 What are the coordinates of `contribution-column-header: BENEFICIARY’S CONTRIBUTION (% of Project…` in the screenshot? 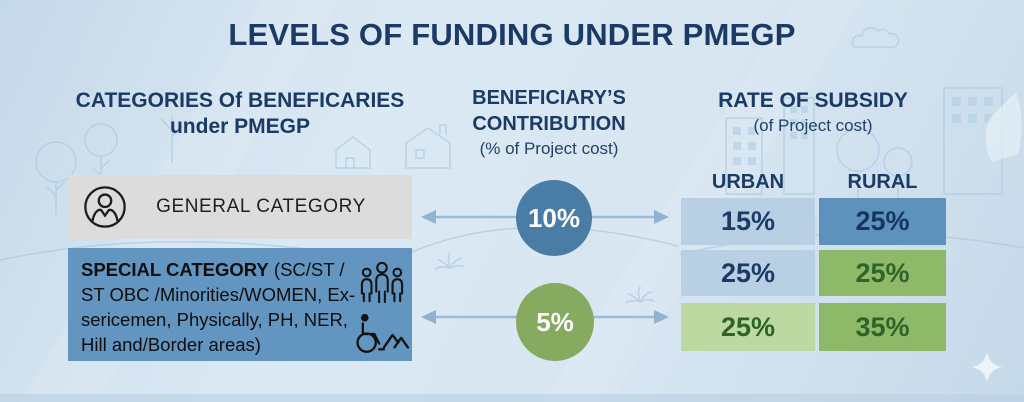 It's located at (549, 123).